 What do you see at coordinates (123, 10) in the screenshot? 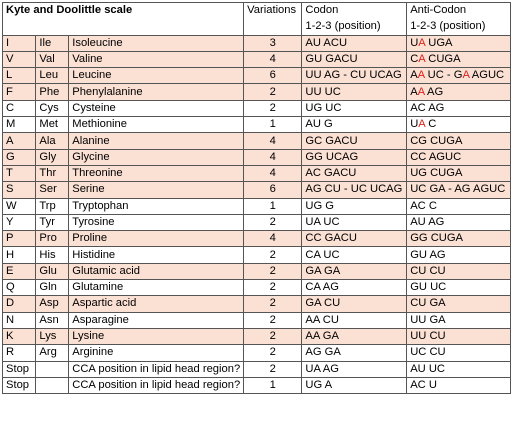
I see `table-title: Kyte and Doolittle scale` at bounding box center [123, 10].